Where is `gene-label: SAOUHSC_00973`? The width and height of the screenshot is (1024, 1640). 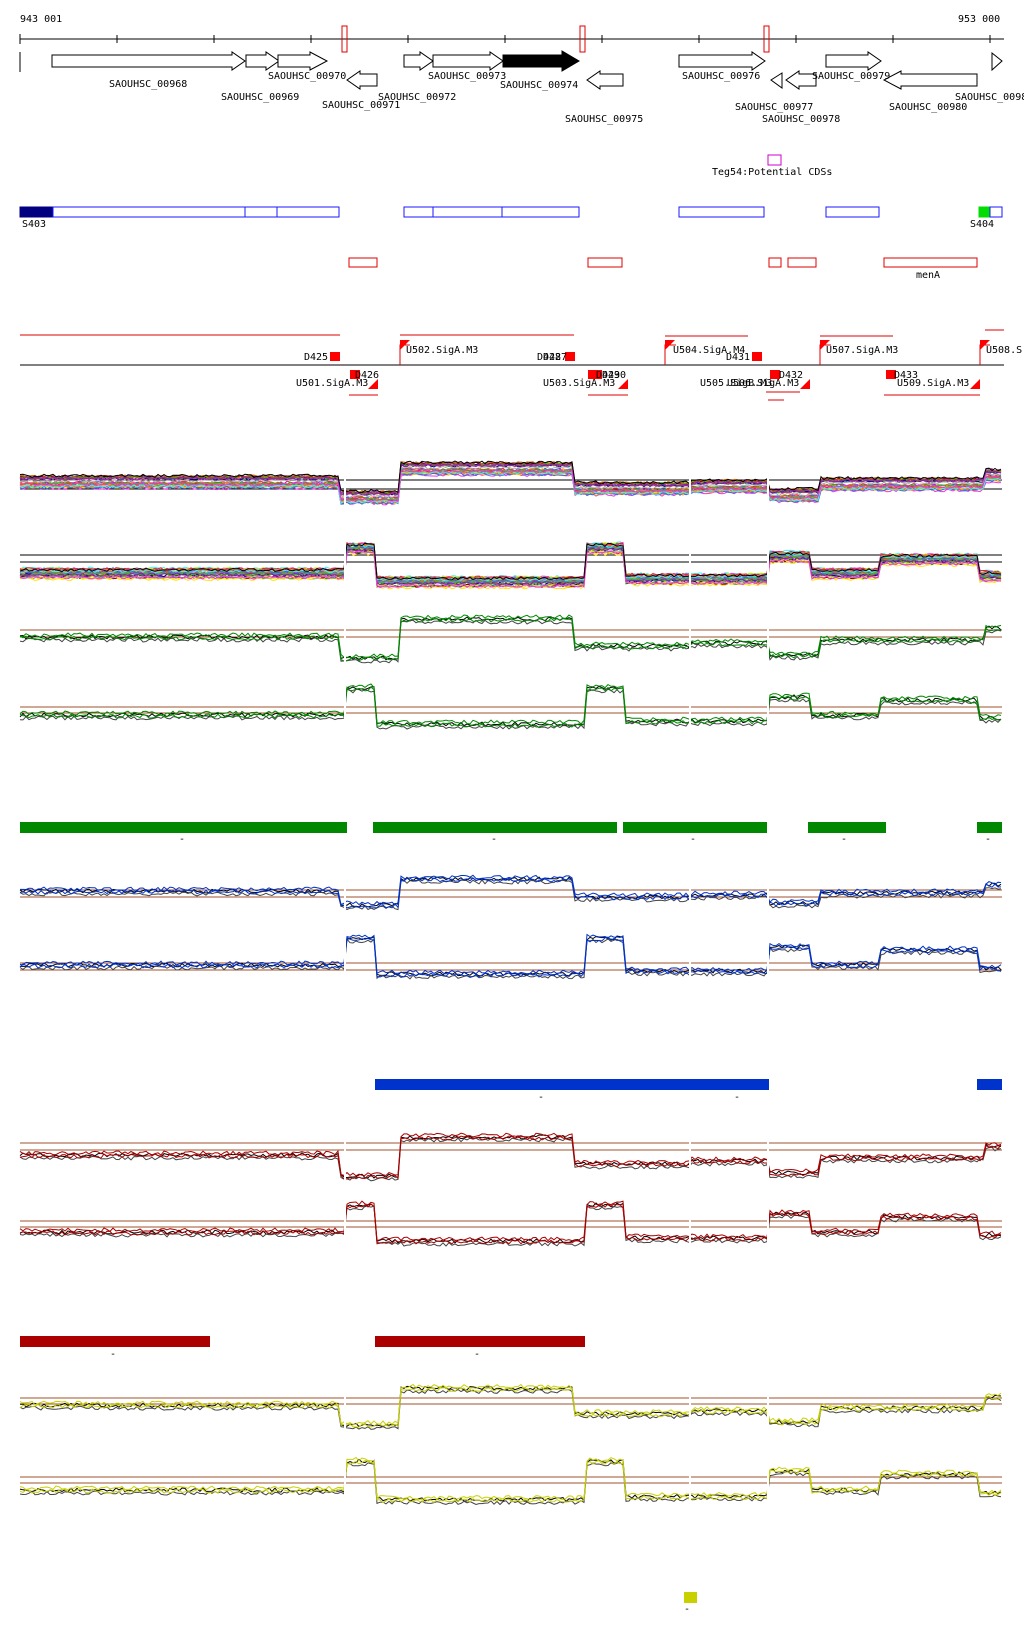 gene-label: SAOUHSC_00973 is located at coordinates (467, 76).